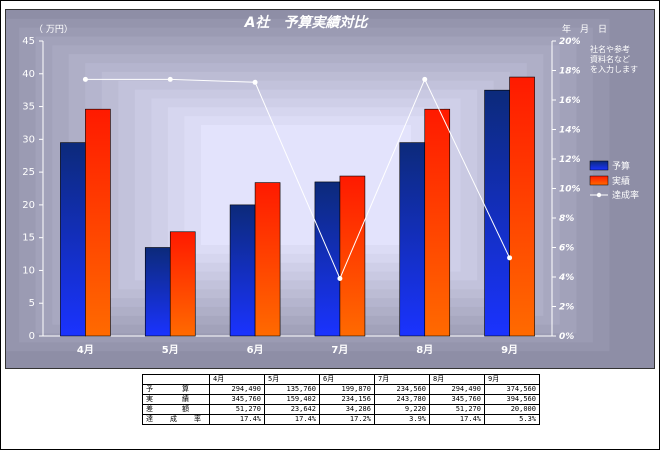 The width and height of the screenshot is (660, 450). Describe the element at coordinates (292, 389) in the screenshot. I see `table-cell: 135,760` at that location.